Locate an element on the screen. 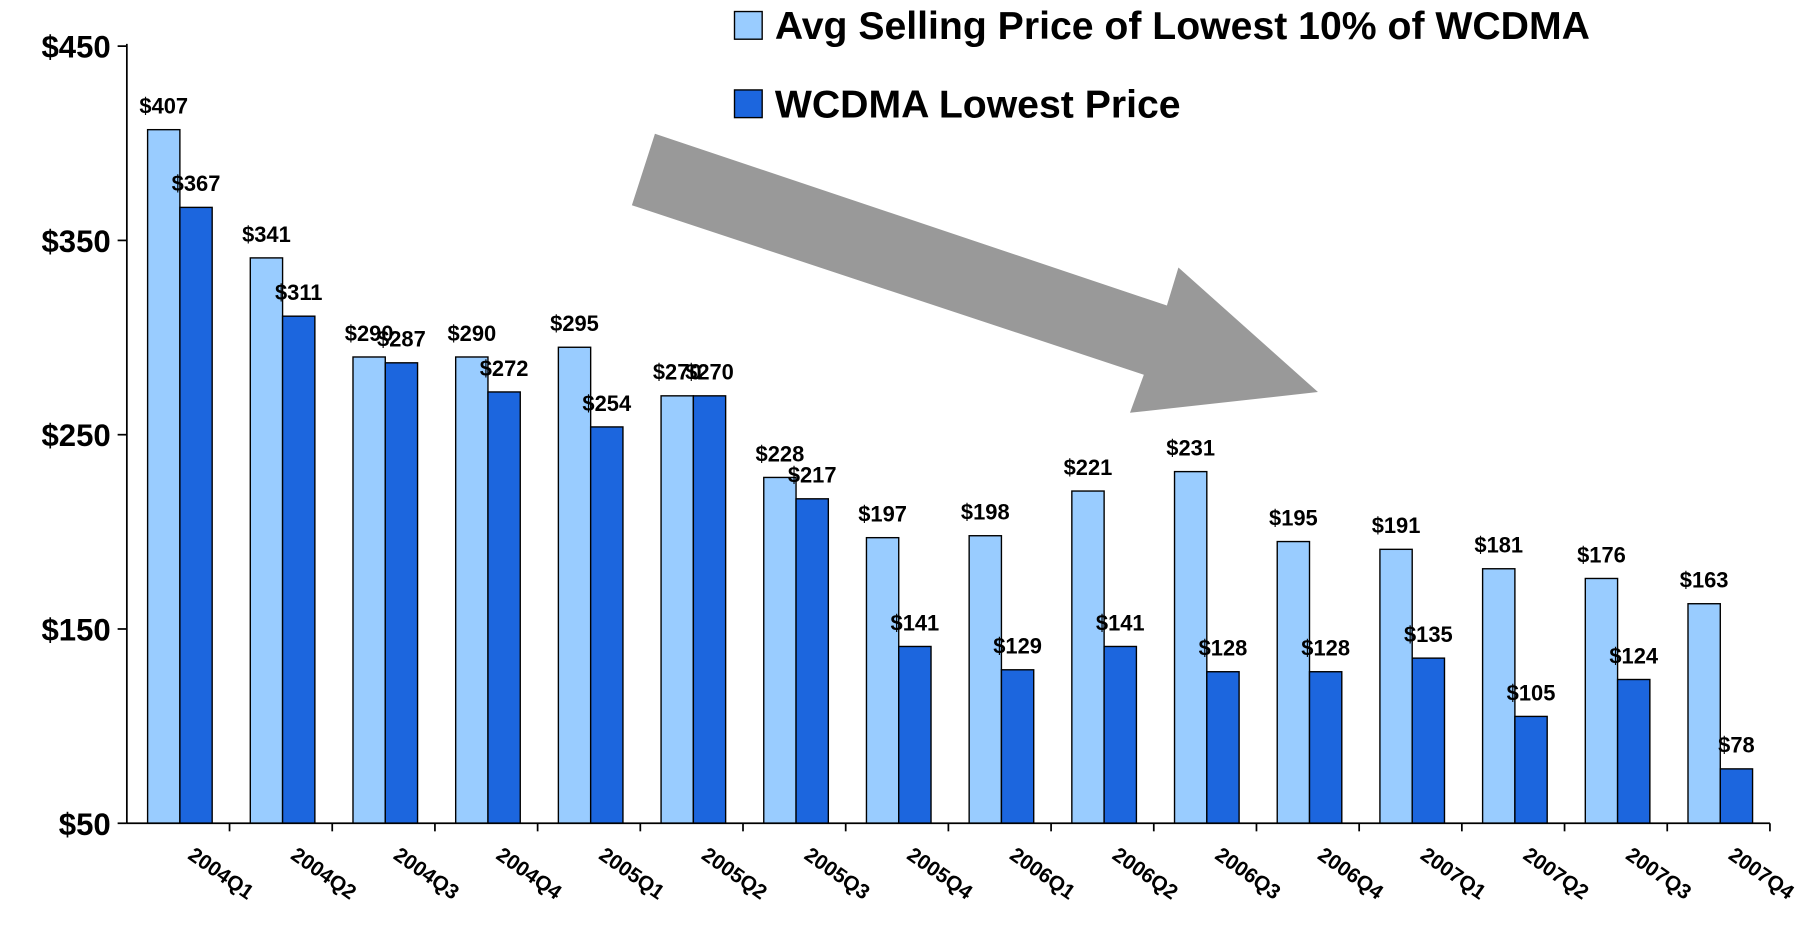  x-tick-label: 2007Q2 is located at coordinates (1556, 873).